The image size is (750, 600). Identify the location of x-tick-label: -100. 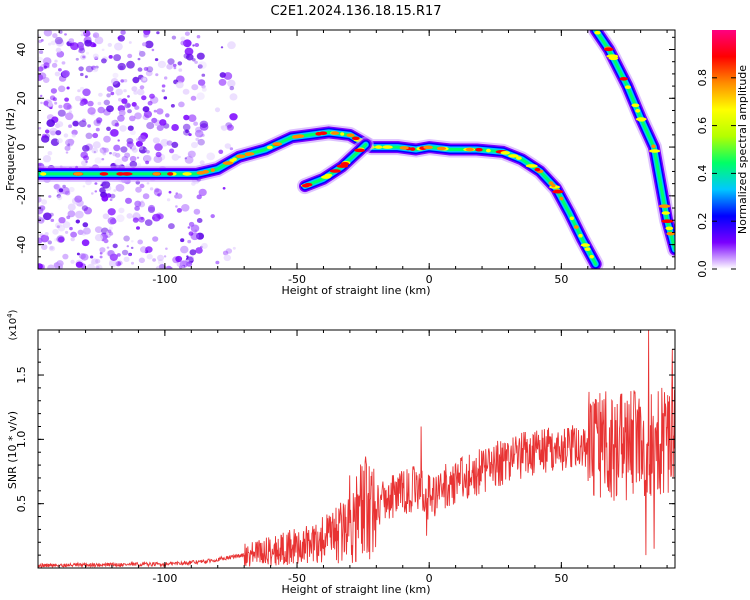
(164, 578).